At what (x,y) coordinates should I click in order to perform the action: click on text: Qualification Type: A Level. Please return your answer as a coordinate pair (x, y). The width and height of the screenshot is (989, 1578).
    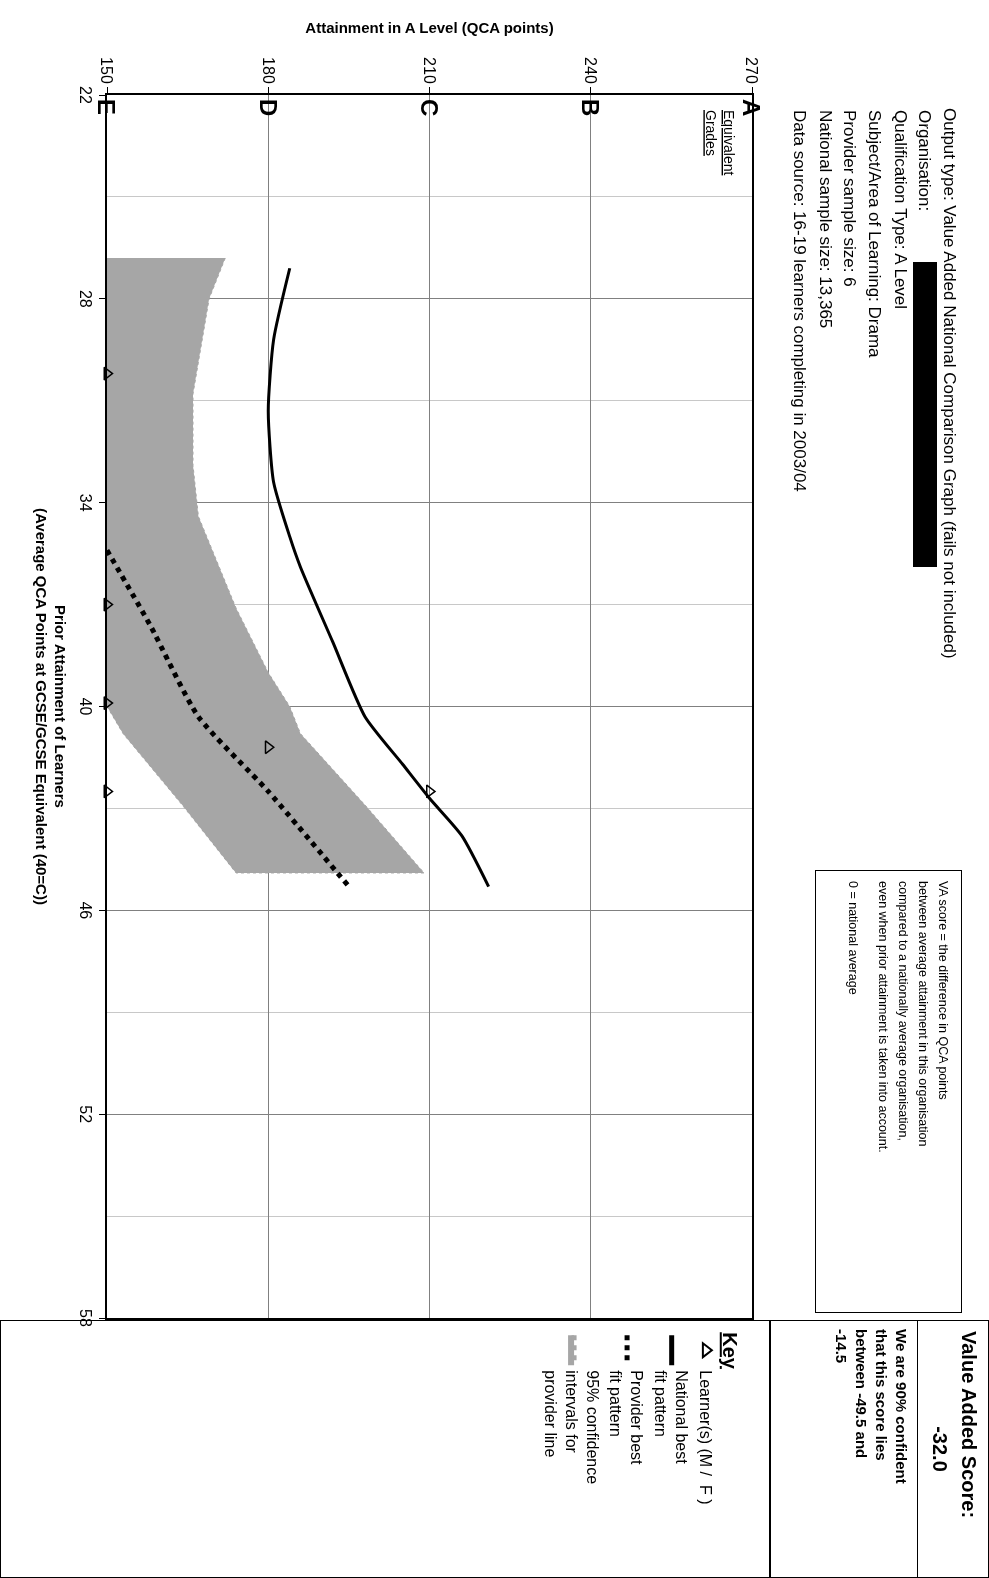
    Looking at the image, I should click on (900, 210).